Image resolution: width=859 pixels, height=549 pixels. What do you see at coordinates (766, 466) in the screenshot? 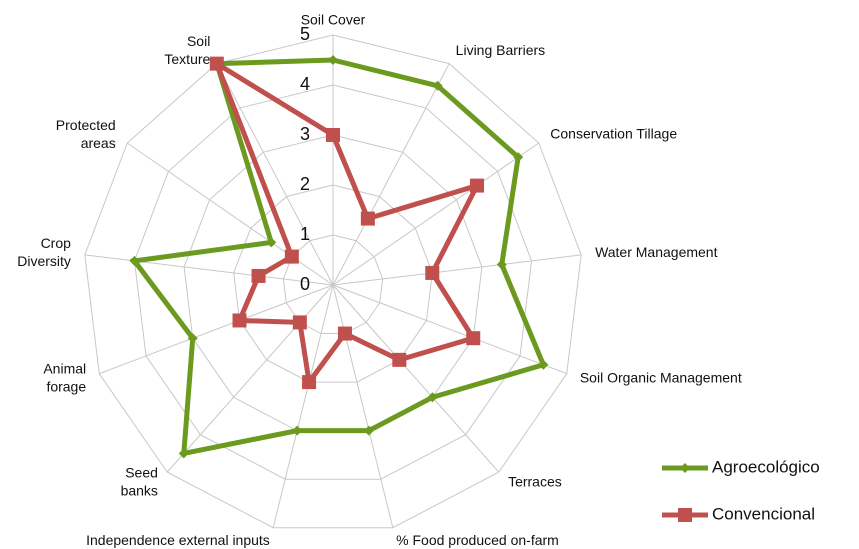
I see `legend-label: Agroecológico` at bounding box center [766, 466].